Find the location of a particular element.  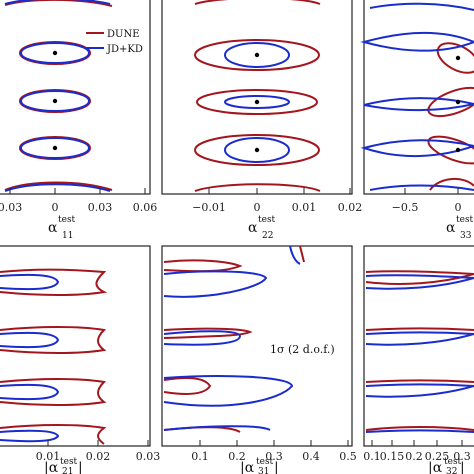

x-tick-label: 0.5 is located at coordinates (348, 456).